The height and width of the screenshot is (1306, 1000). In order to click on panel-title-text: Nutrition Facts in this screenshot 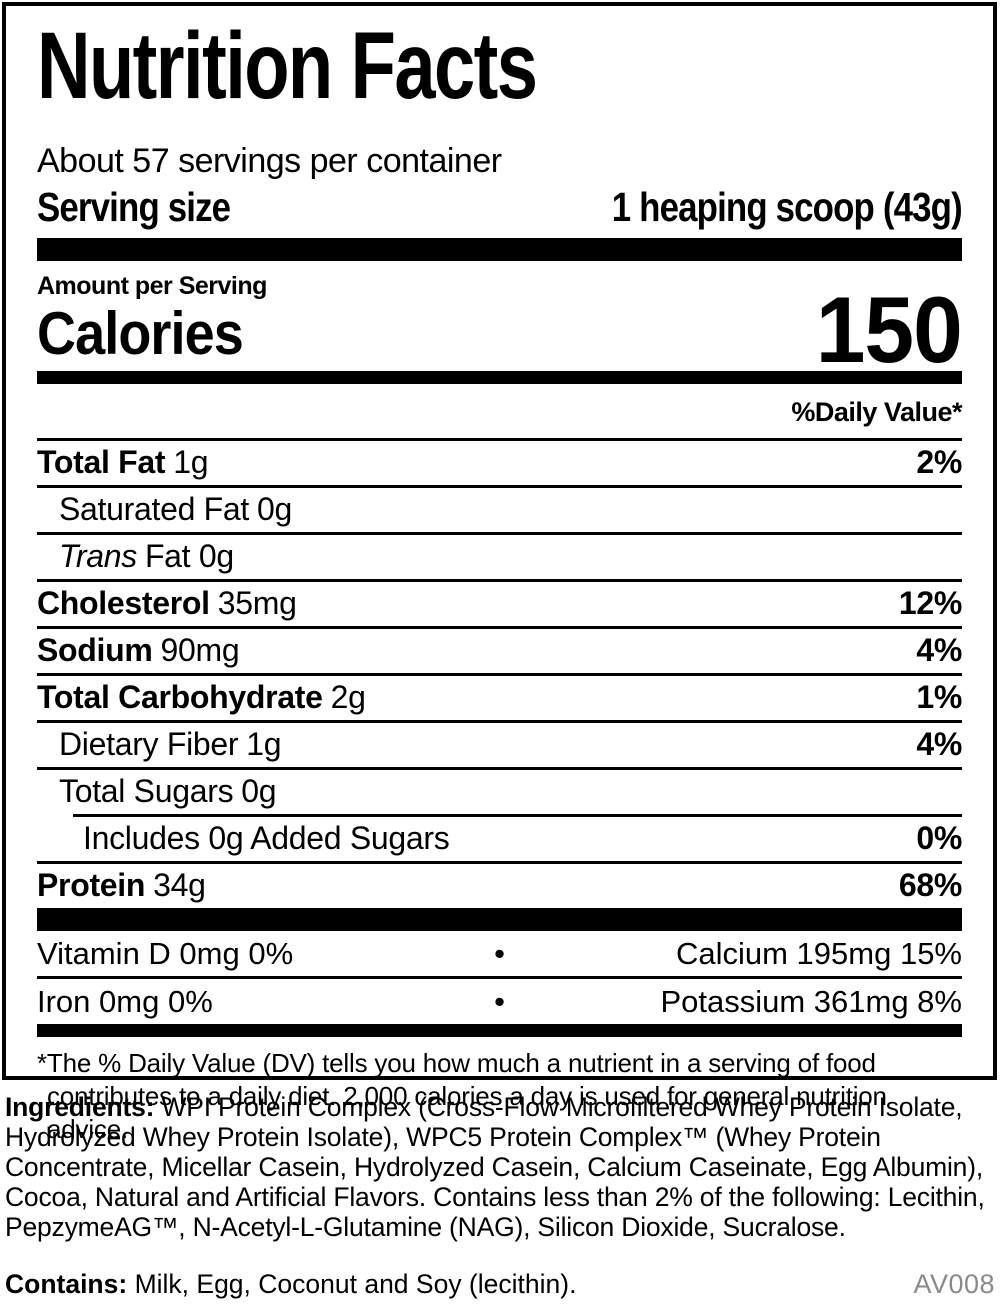, I will do `click(287, 66)`.